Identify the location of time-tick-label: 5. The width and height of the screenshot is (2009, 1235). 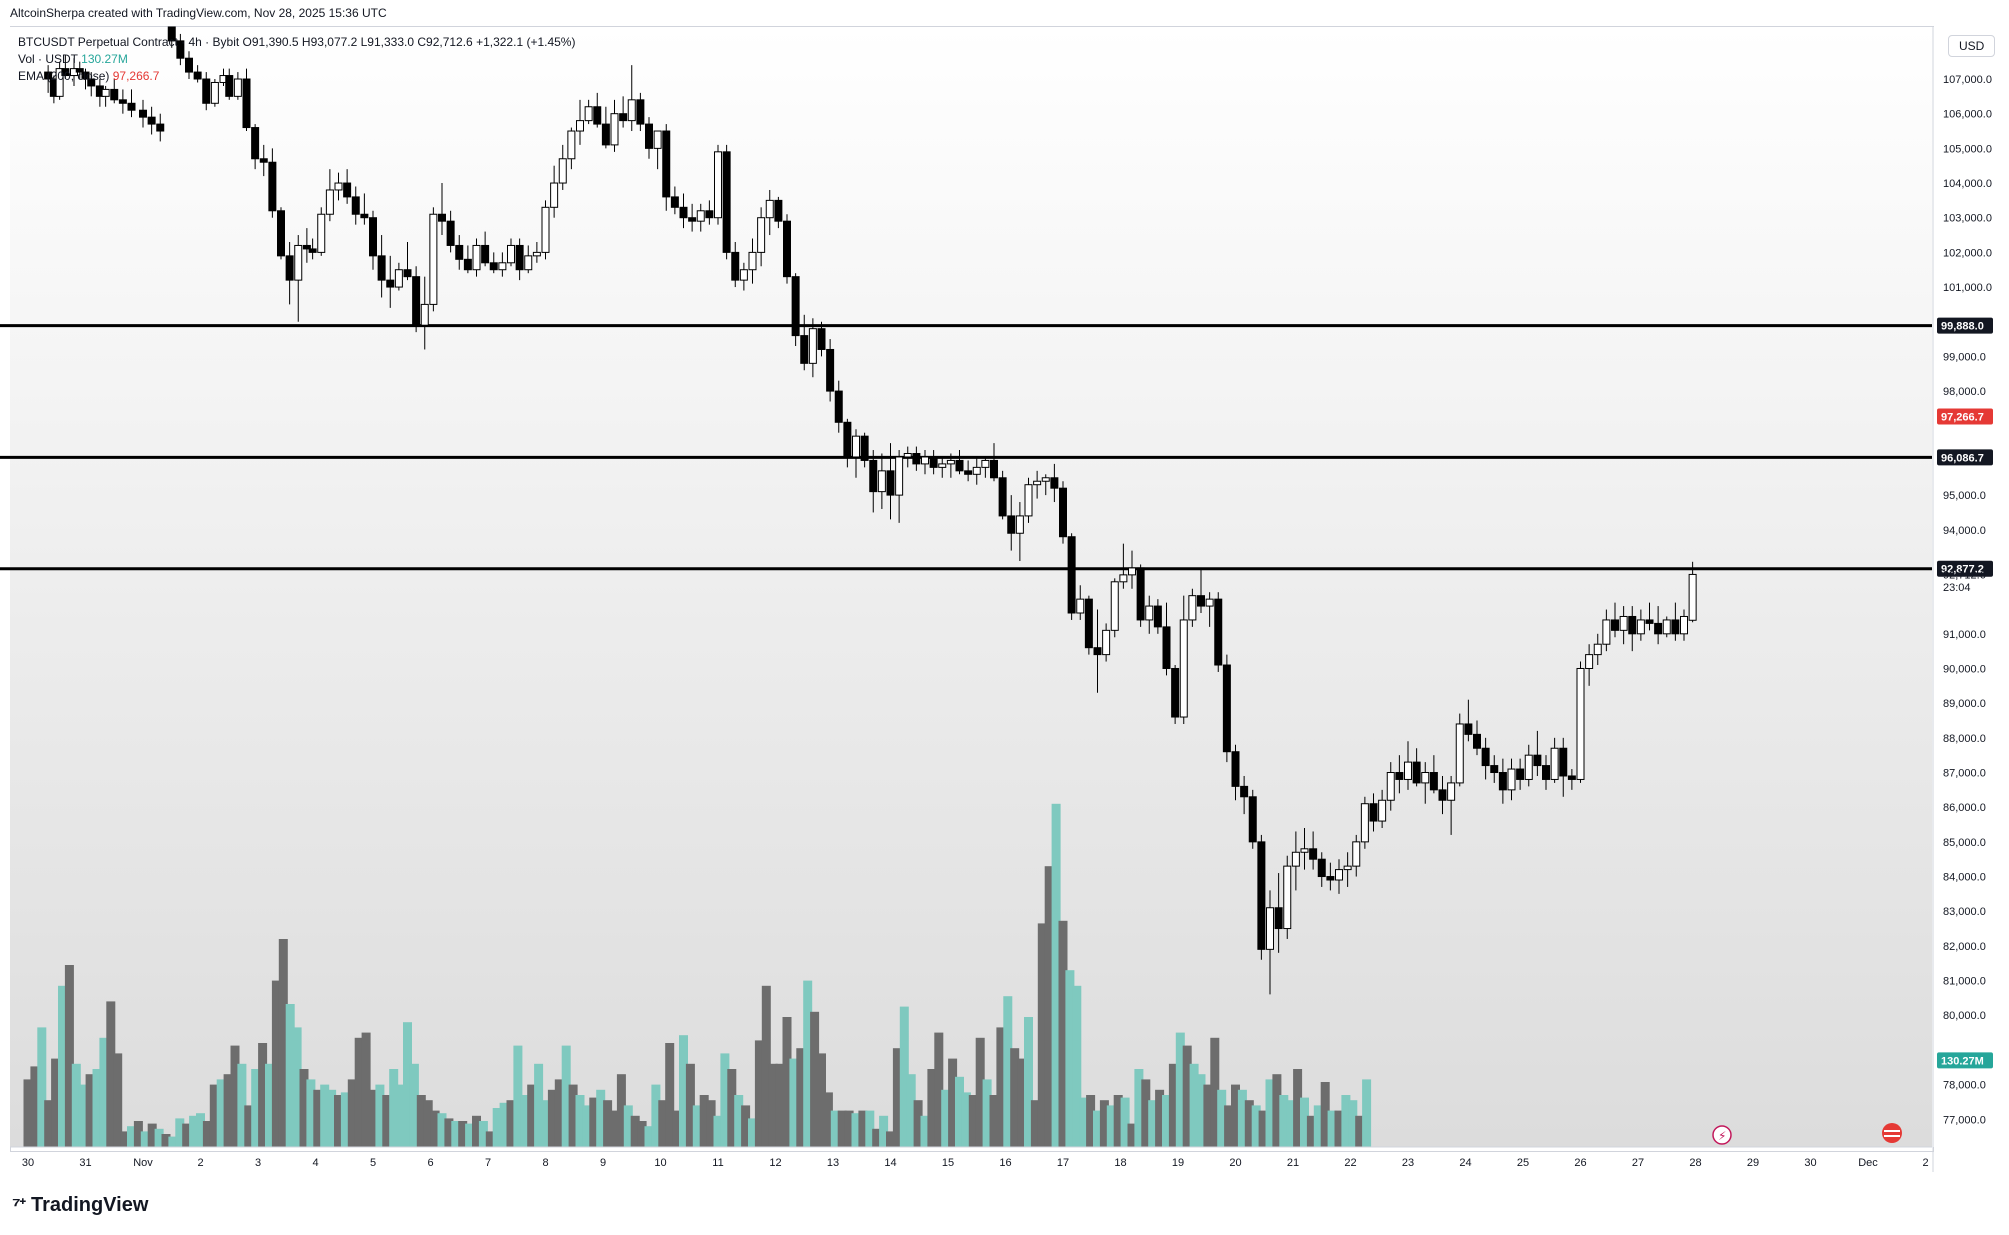
(373, 1163).